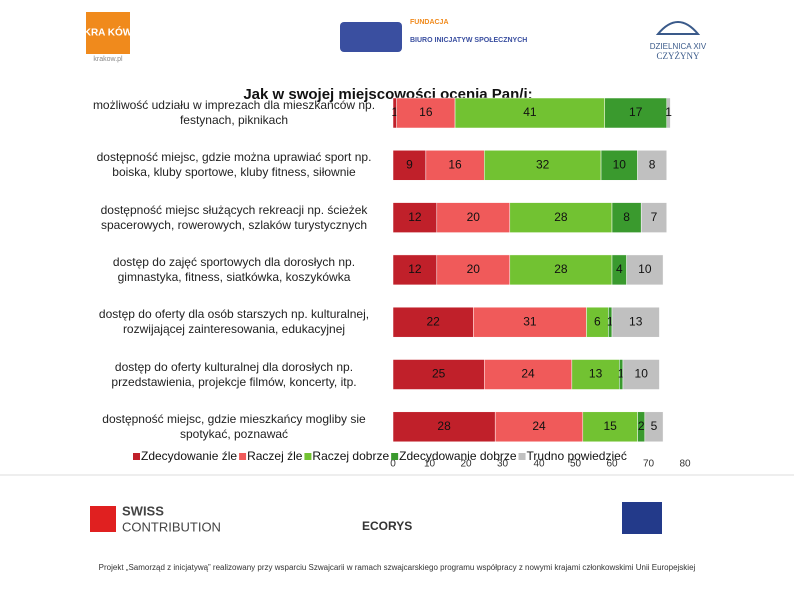 The image size is (794, 595). I want to click on x-tick-label: 60, so click(612, 464).